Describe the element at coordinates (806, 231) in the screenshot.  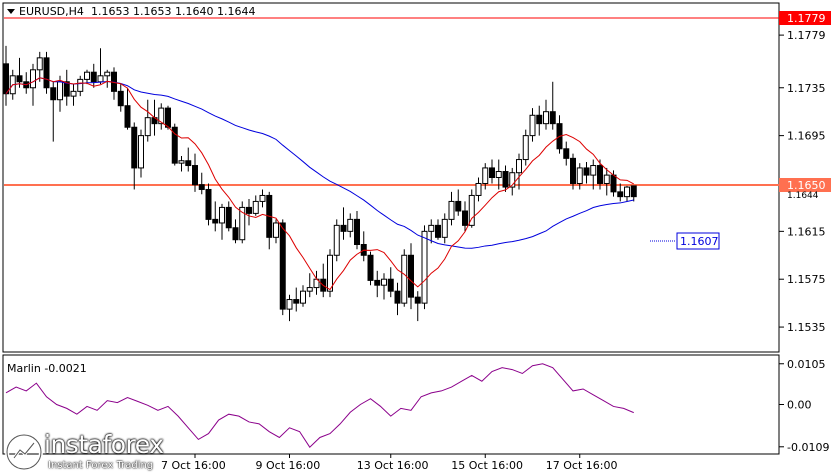
I see `price-tick-label: 1.1615` at that location.